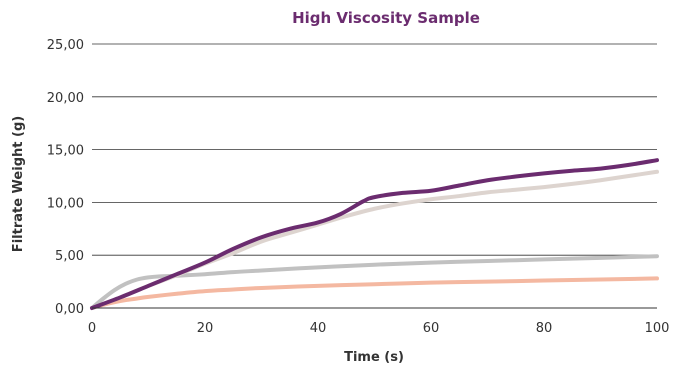 This screenshot has height=368, width=675. What do you see at coordinates (65, 203) in the screenshot?
I see `y-tick-label: 10,00` at bounding box center [65, 203].